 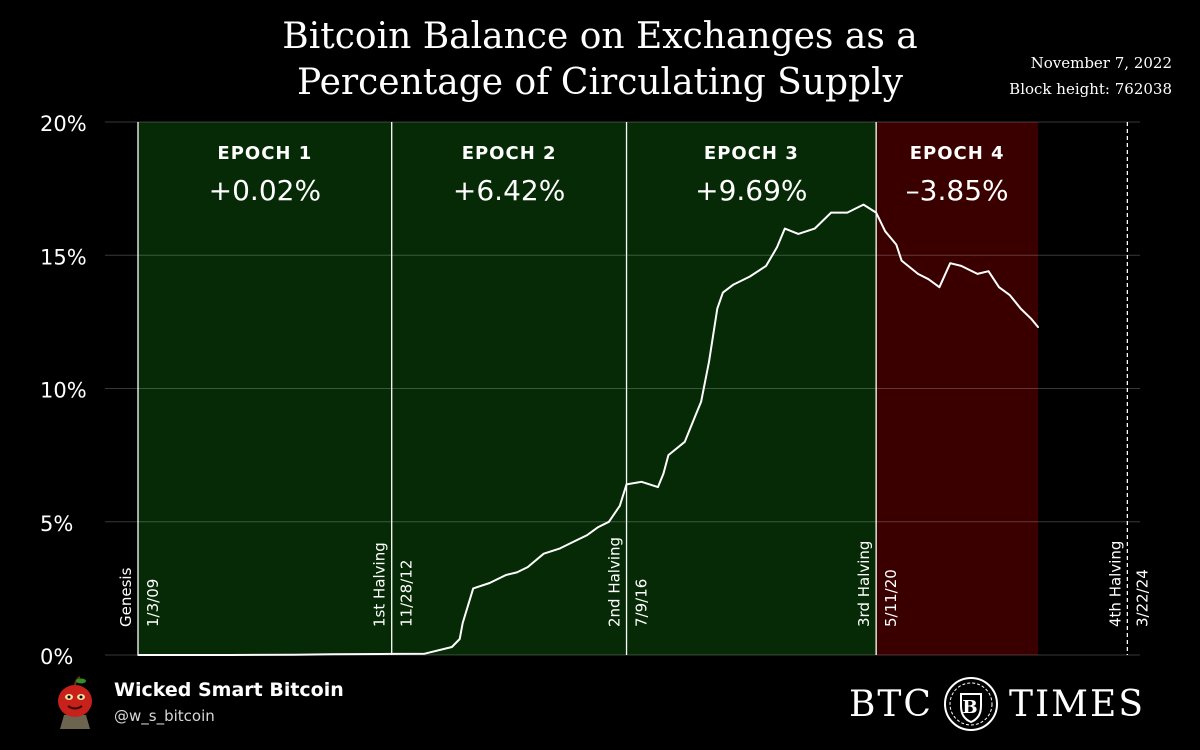 I want to click on brand-right-text: TIMES, so click(x=1076, y=704).